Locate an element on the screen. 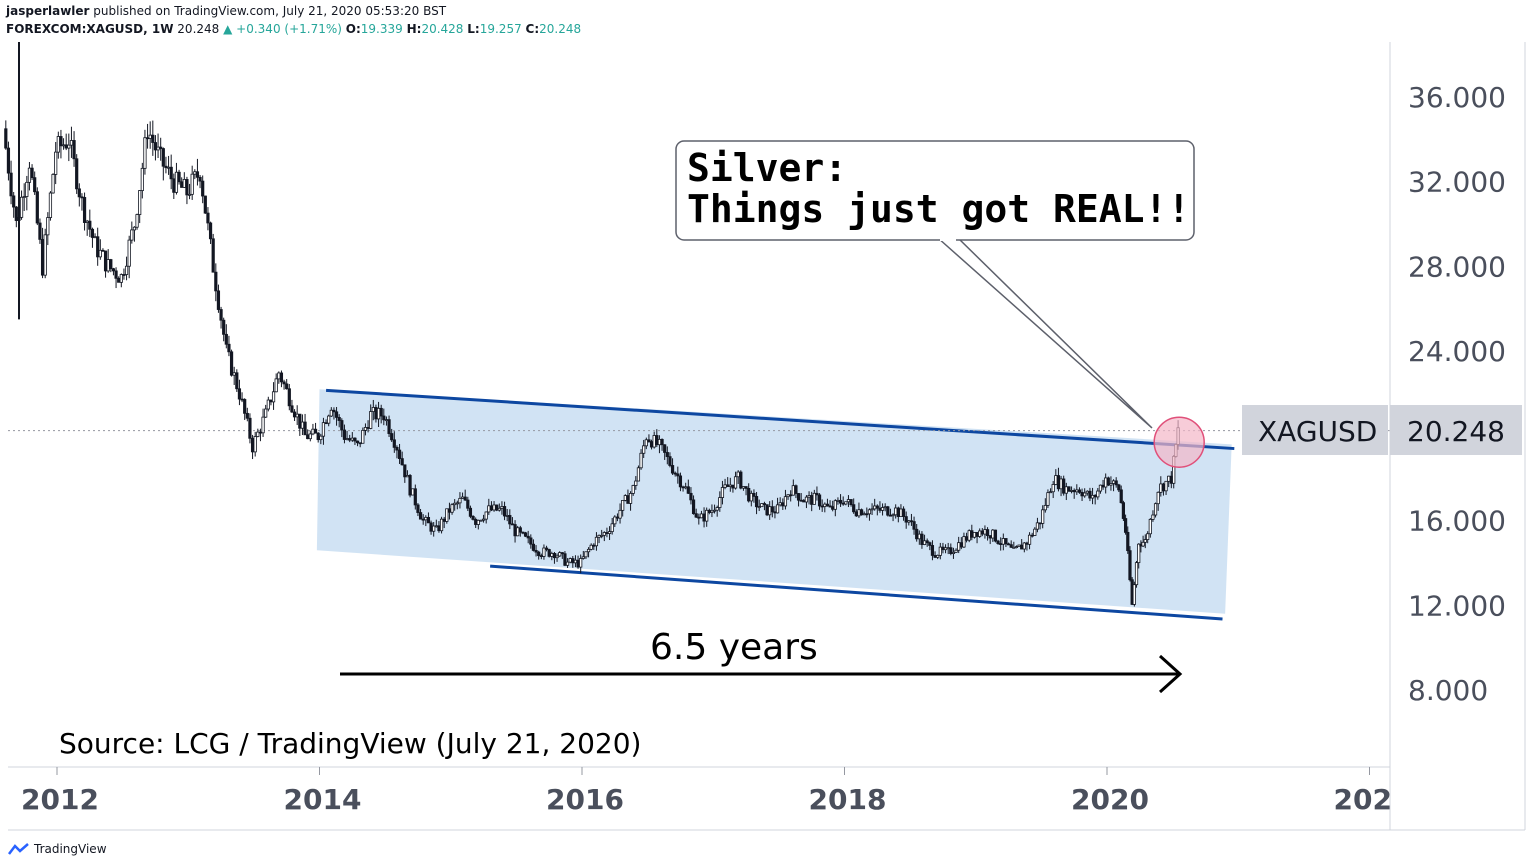 The height and width of the screenshot is (868, 1531). footer-branding: TradingView is located at coordinates (57, 849).